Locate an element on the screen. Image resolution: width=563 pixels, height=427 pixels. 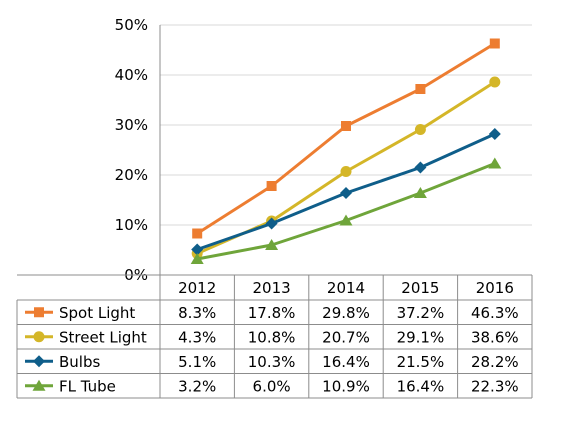
x-tick-label: 2014 is located at coordinates (346, 288).